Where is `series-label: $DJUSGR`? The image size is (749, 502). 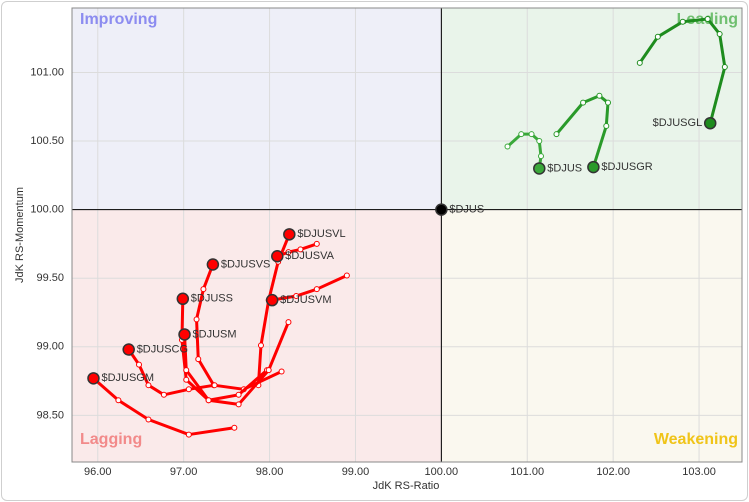 series-label: $DJUSGR is located at coordinates (626, 167).